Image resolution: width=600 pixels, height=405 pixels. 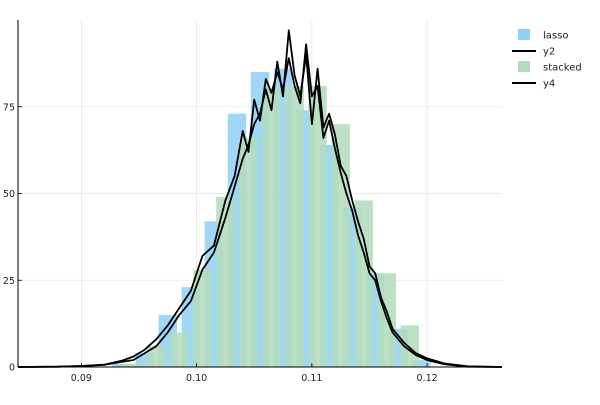 What do you see at coordinates (9, 194) in the screenshot?
I see `y-tick-label: 50` at bounding box center [9, 194].